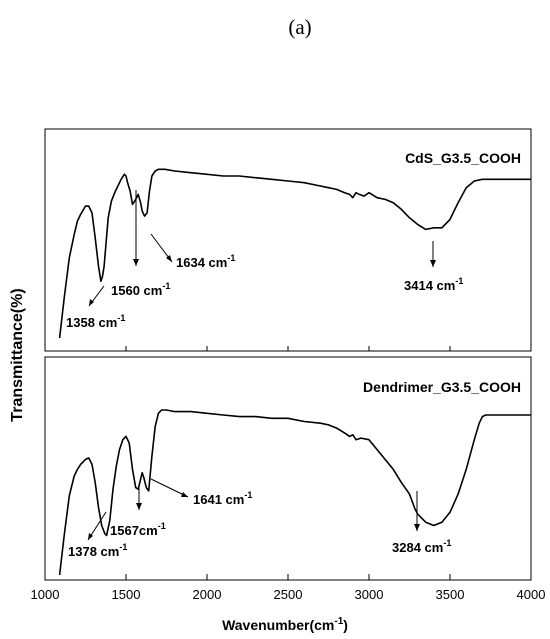 The image size is (550, 639). What do you see at coordinates (95, 321) in the screenshot?
I see `label-1358: 1358 cm-1` at bounding box center [95, 321].